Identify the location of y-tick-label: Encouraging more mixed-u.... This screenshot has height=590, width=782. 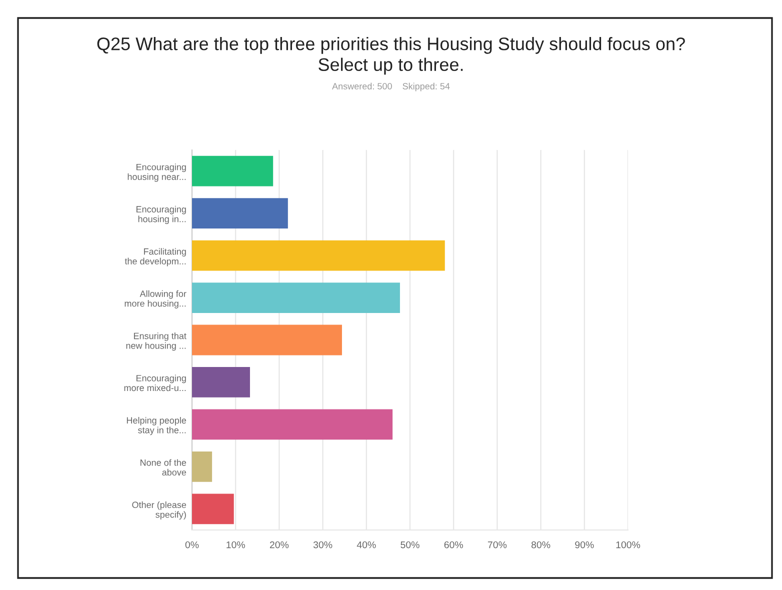
(155, 383).